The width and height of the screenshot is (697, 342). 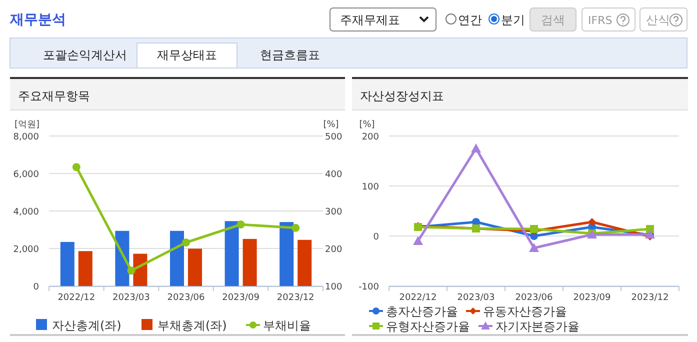 I want to click on y2-tick-label: 100, so click(x=333, y=287).